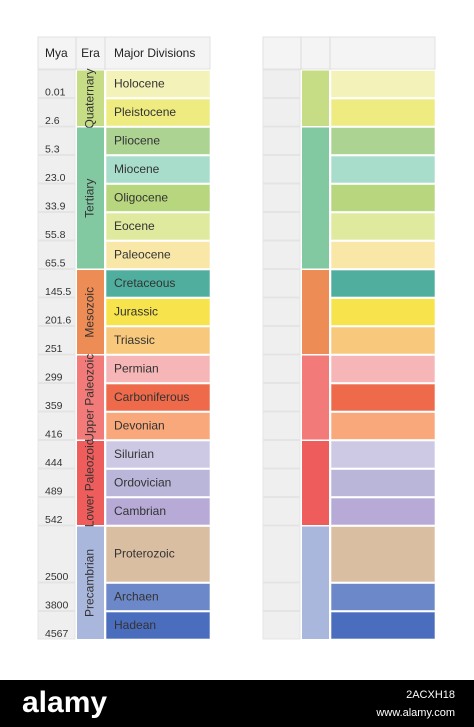 Image resolution: width=474 pixels, height=727 pixels. I want to click on mya-label: 489, so click(54, 491).